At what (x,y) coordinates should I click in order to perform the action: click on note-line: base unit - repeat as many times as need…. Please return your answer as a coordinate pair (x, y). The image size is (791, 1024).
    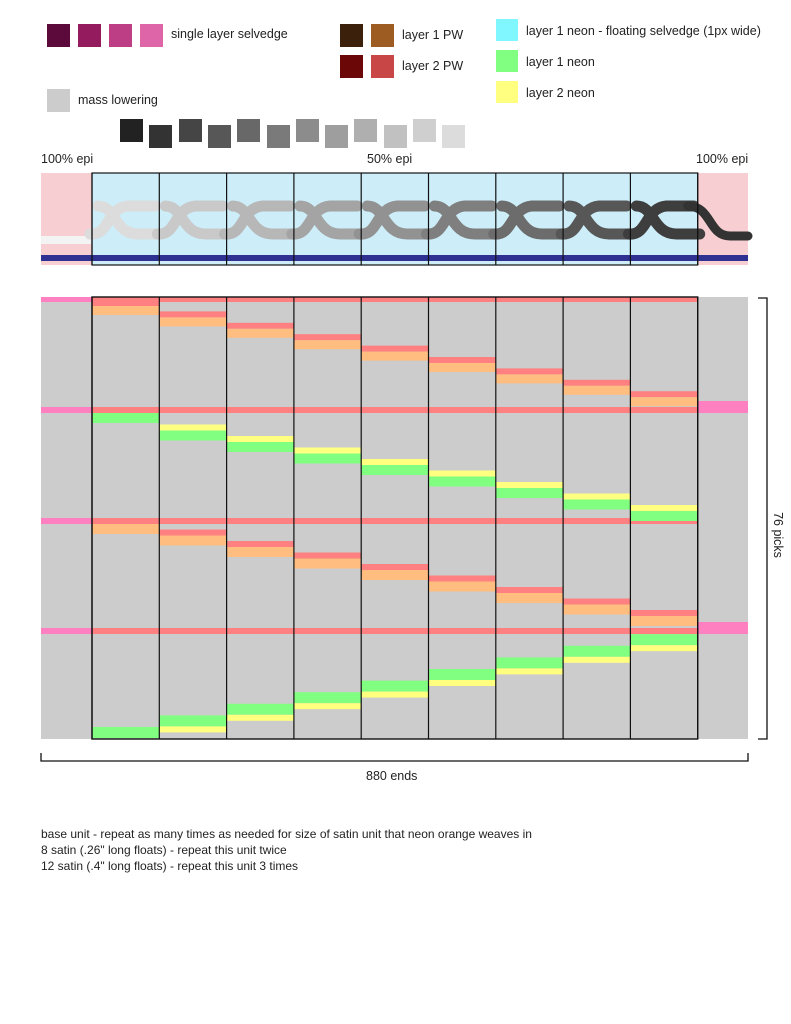
    Looking at the image, I should click on (286, 834).